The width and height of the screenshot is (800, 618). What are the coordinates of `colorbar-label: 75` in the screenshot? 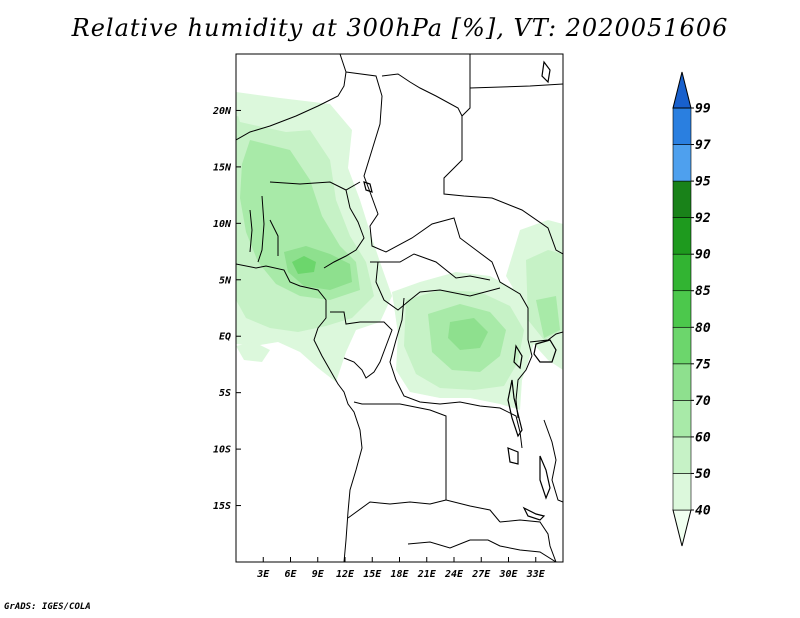 It's located at (703, 364).